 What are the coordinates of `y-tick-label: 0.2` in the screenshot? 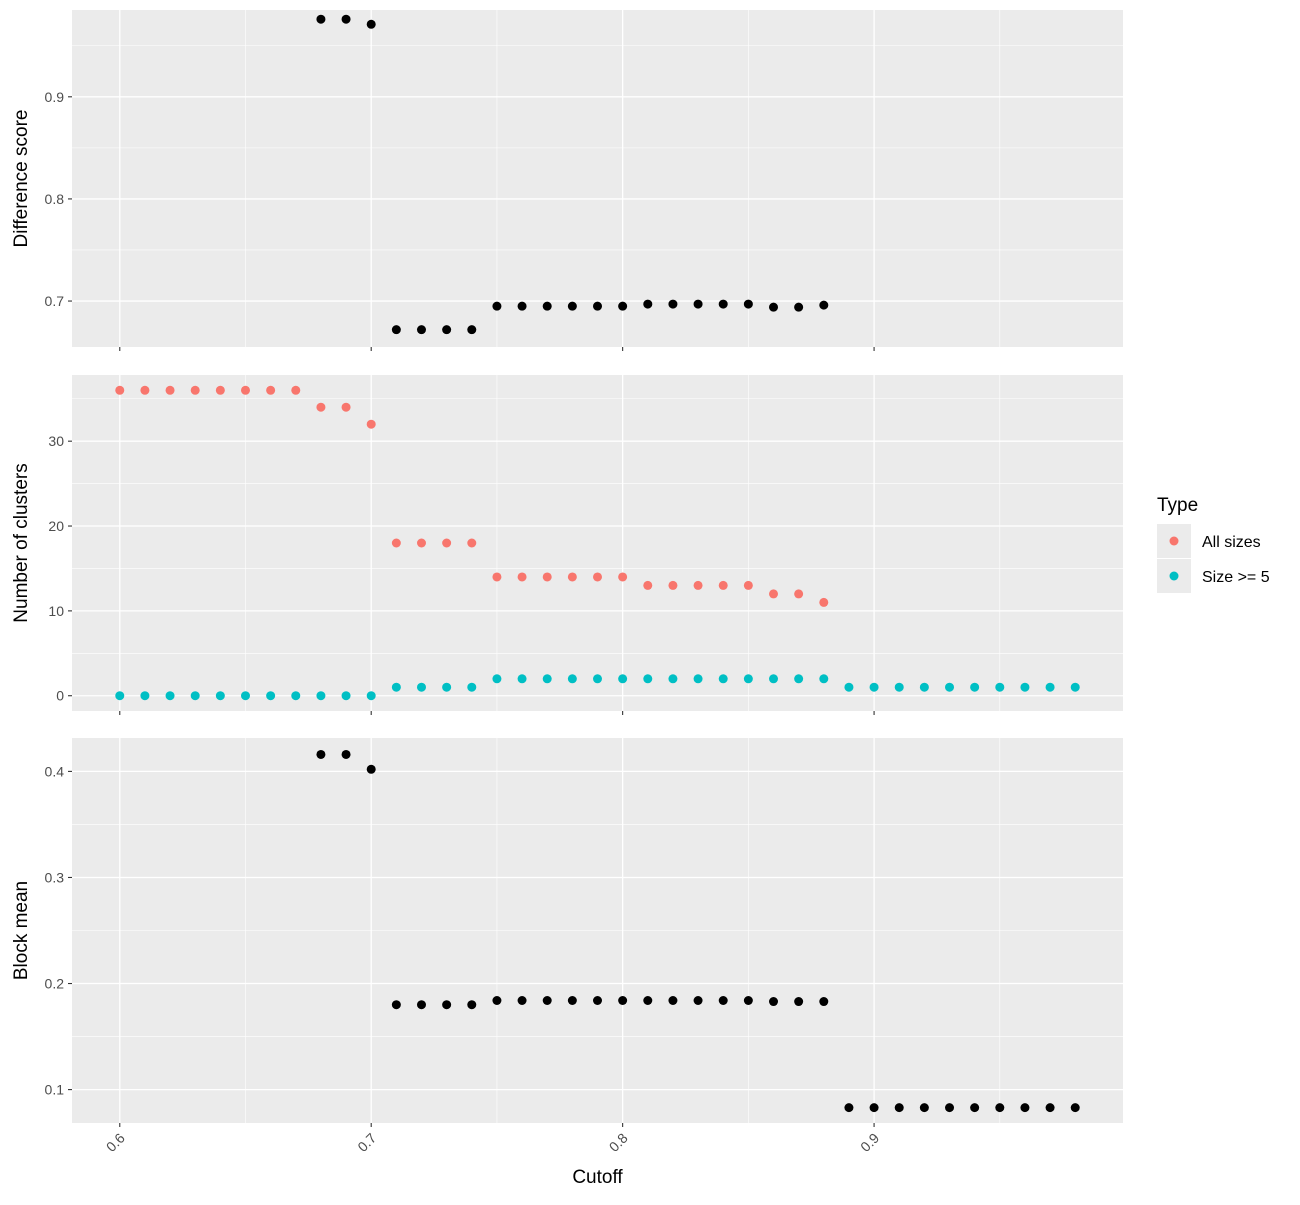 It's located at (55, 984).